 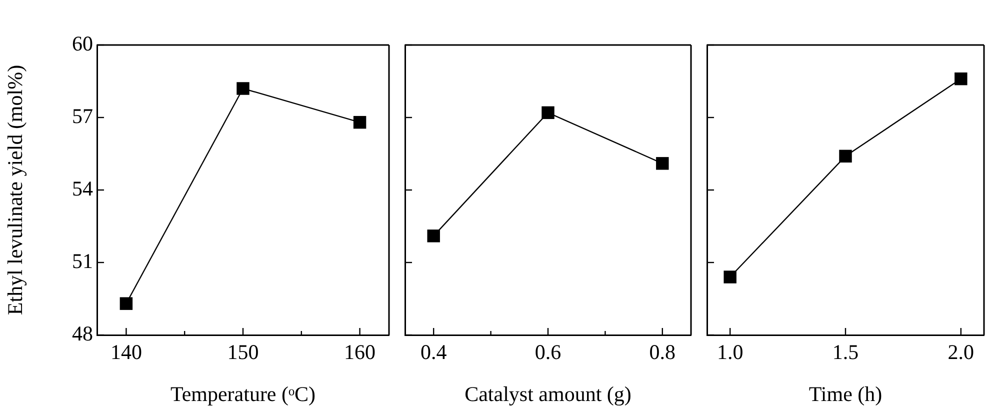 I want to click on y-axis-title: Ethyl levulinate yield (mol%), so click(x=15, y=190).